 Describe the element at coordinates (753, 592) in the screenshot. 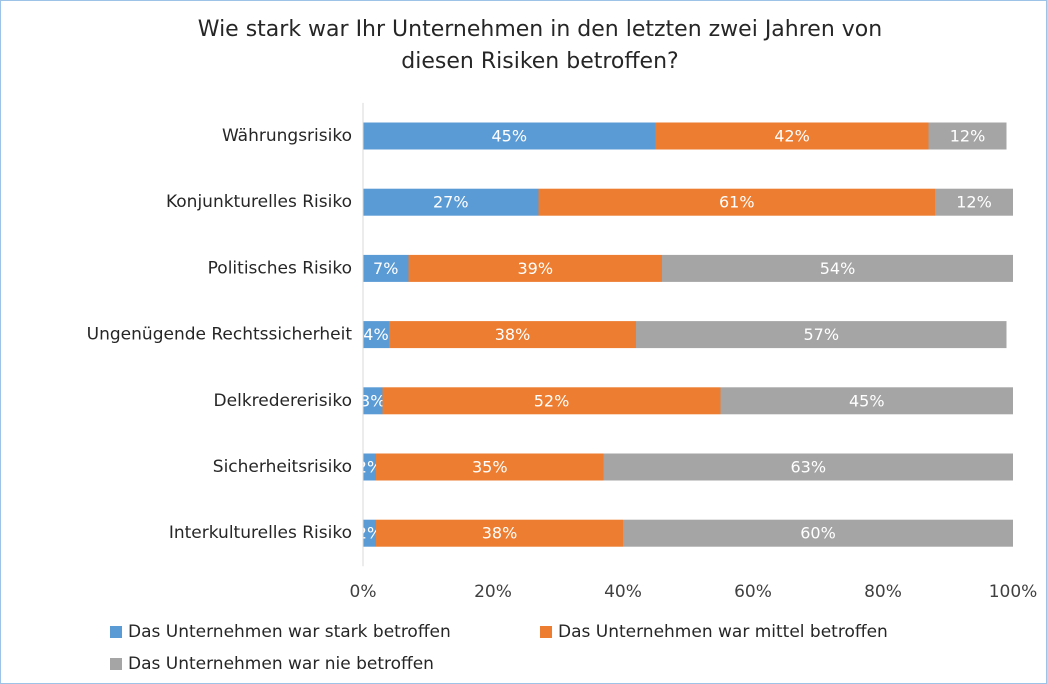

I see `x-tick-label: 60%` at that location.